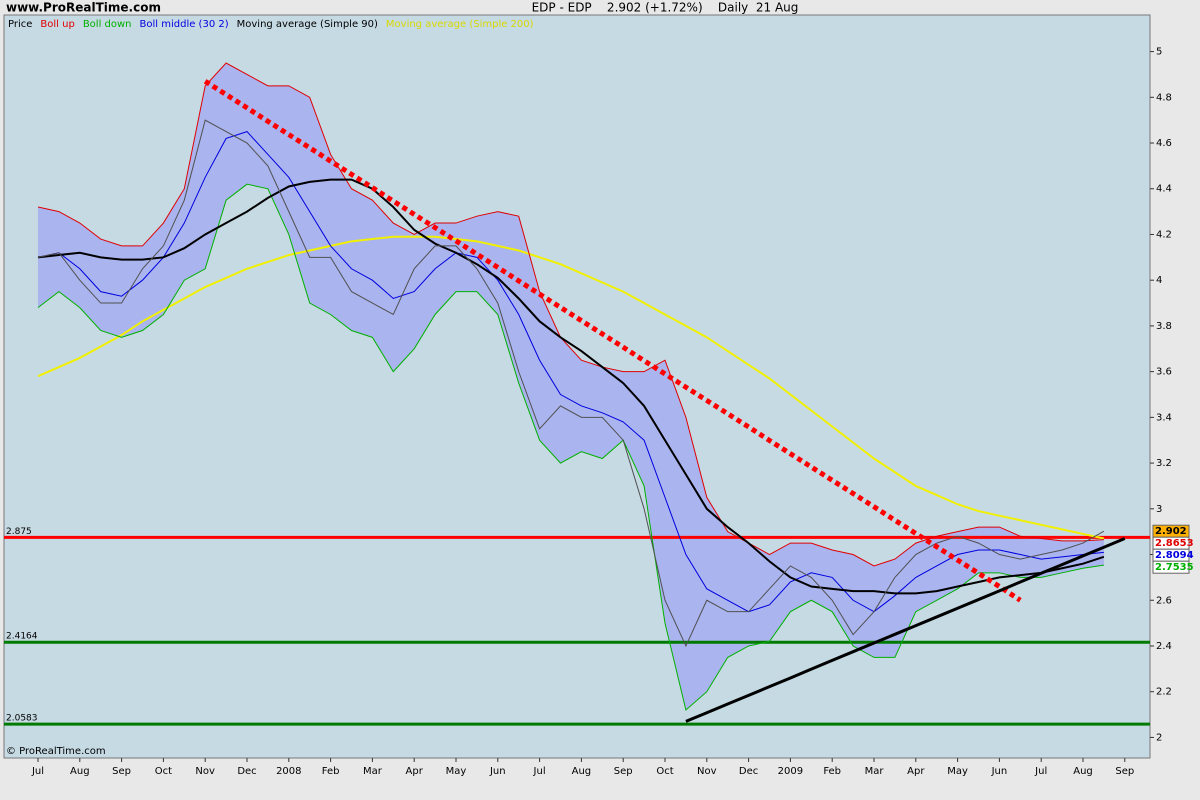  I want to click on y-tick-label: 4.4, so click(1164, 189).